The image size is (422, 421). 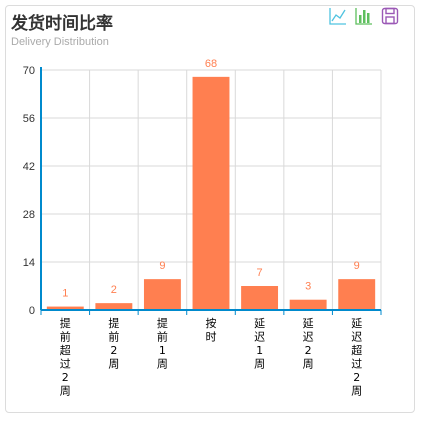 What do you see at coordinates (29, 167) in the screenshot?
I see `y-tick-label: 42` at bounding box center [29, 167].